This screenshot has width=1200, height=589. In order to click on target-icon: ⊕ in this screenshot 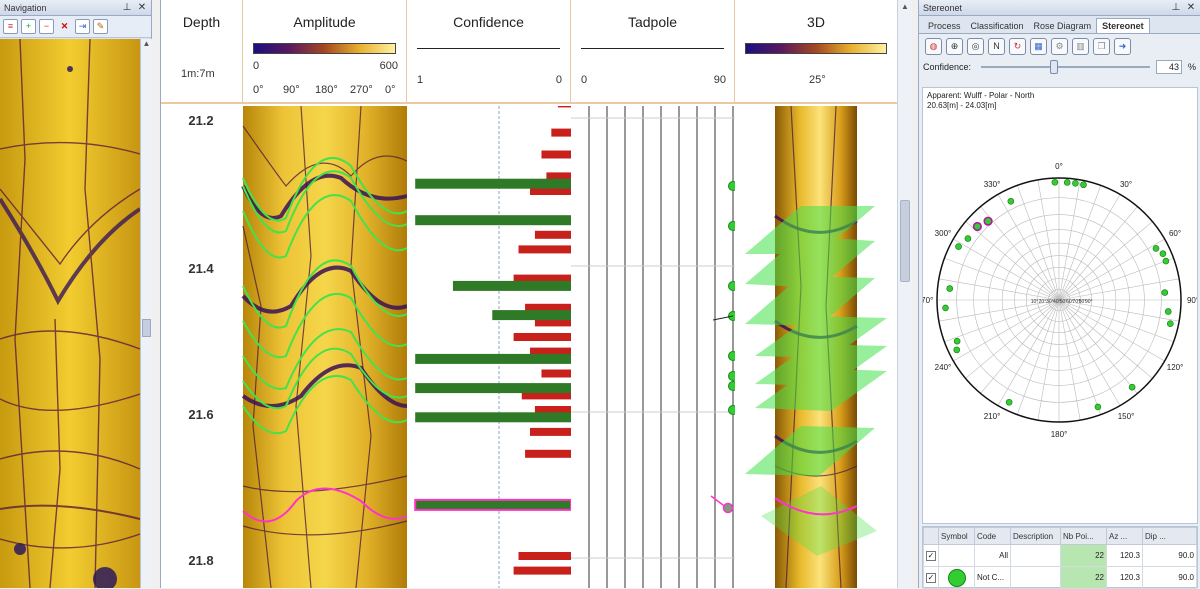, I will do `click(954, 46)`.